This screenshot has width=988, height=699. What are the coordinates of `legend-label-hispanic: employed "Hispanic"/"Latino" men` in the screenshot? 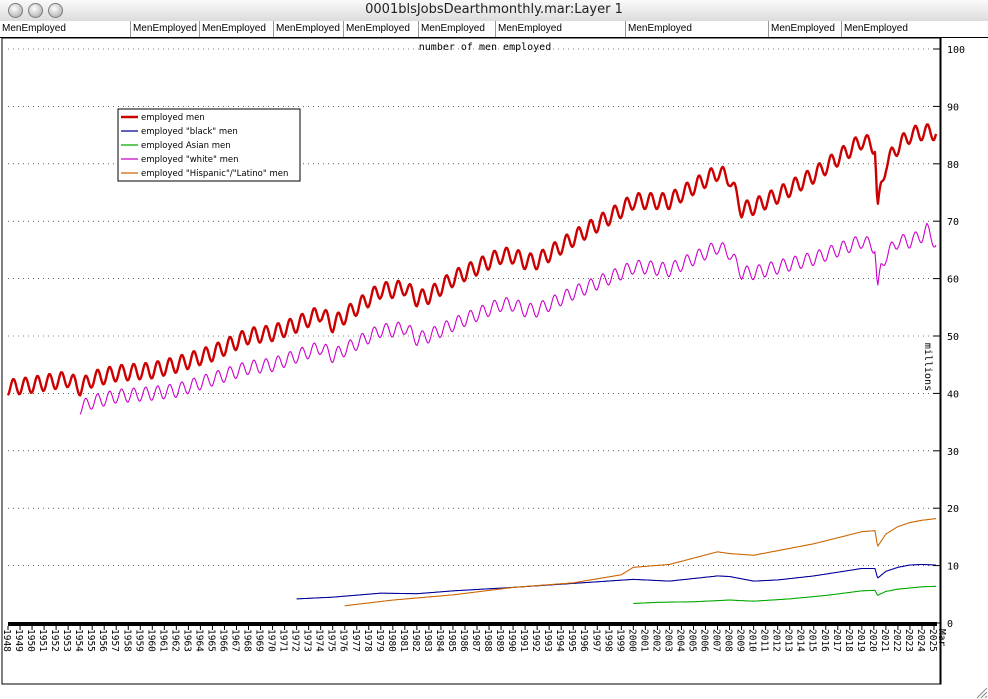 It's located at (214, 174).